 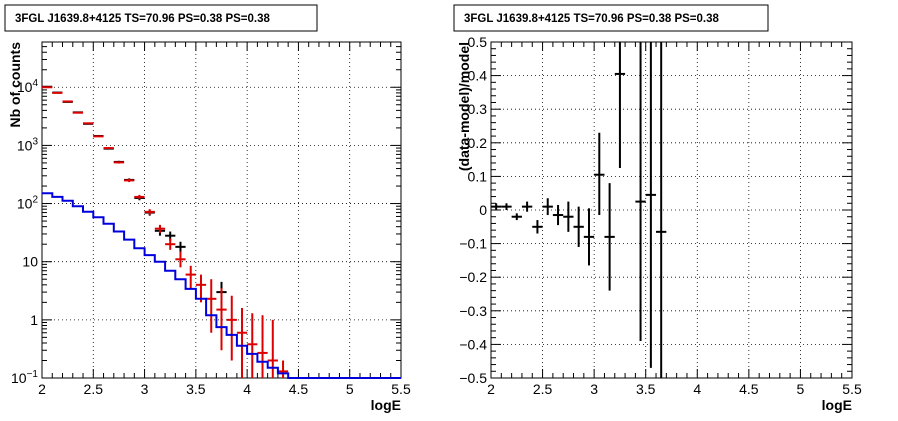 What do you see at coordinates (594, 389) in the screenshot?
I see `right-x-tick-label: 3` at bounding box center [594, 389].